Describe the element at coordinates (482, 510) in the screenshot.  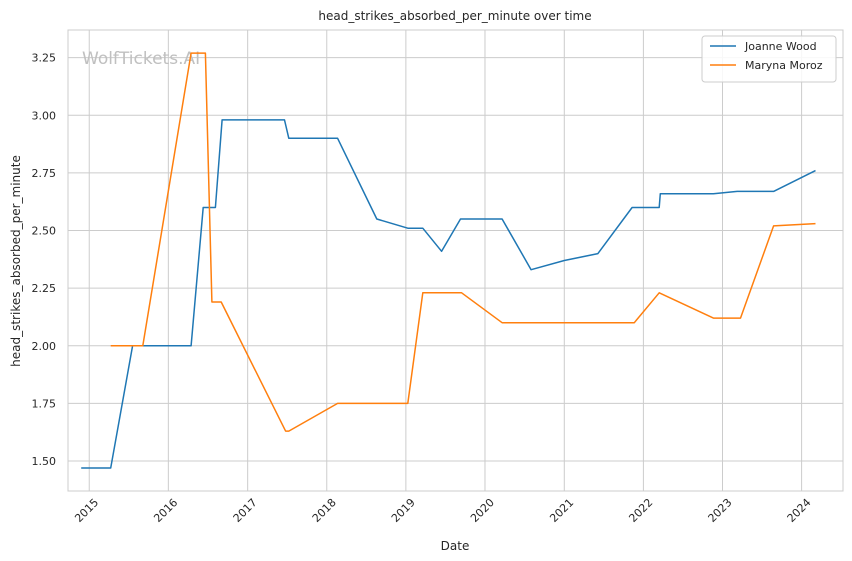
I see `x-tick-label: 2020` at that location.